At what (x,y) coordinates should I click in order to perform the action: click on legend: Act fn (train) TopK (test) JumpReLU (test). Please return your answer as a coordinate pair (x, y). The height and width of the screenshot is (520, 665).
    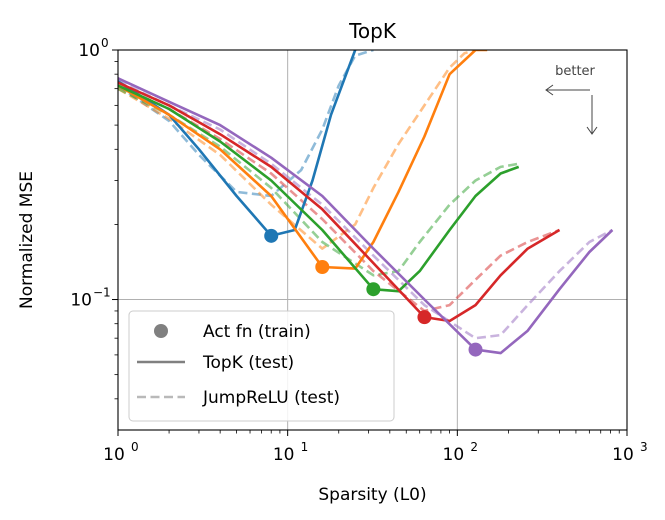
    Looking at the image, I should click on (261, 366).